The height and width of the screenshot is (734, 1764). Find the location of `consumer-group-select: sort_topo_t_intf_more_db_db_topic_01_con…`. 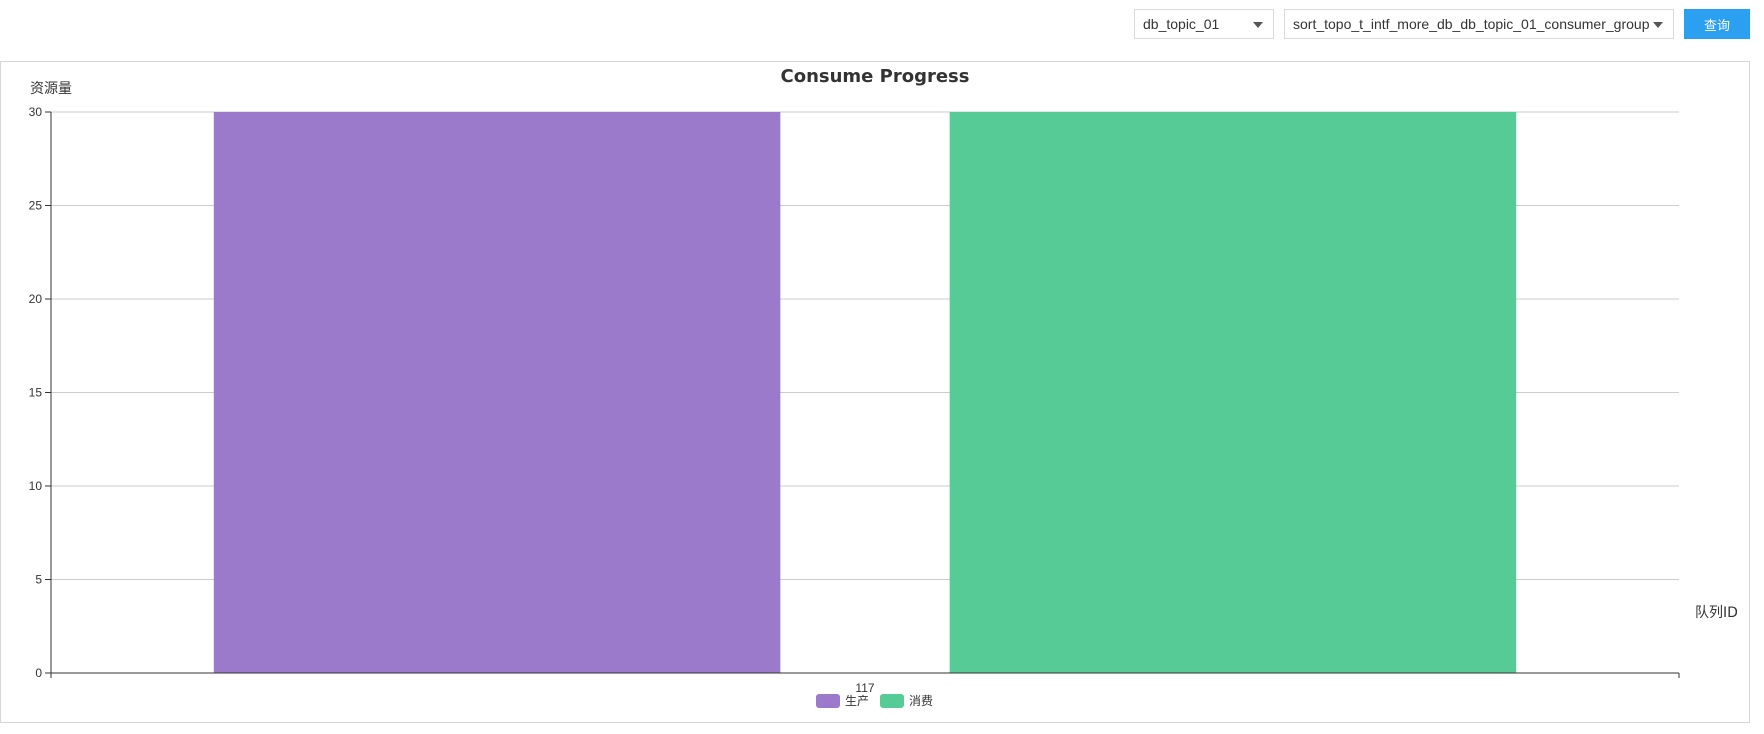

consumer-group-select: sort_topo_t_intf_more_db_db_topic_01_con… is located at coordinates (1479, 24).